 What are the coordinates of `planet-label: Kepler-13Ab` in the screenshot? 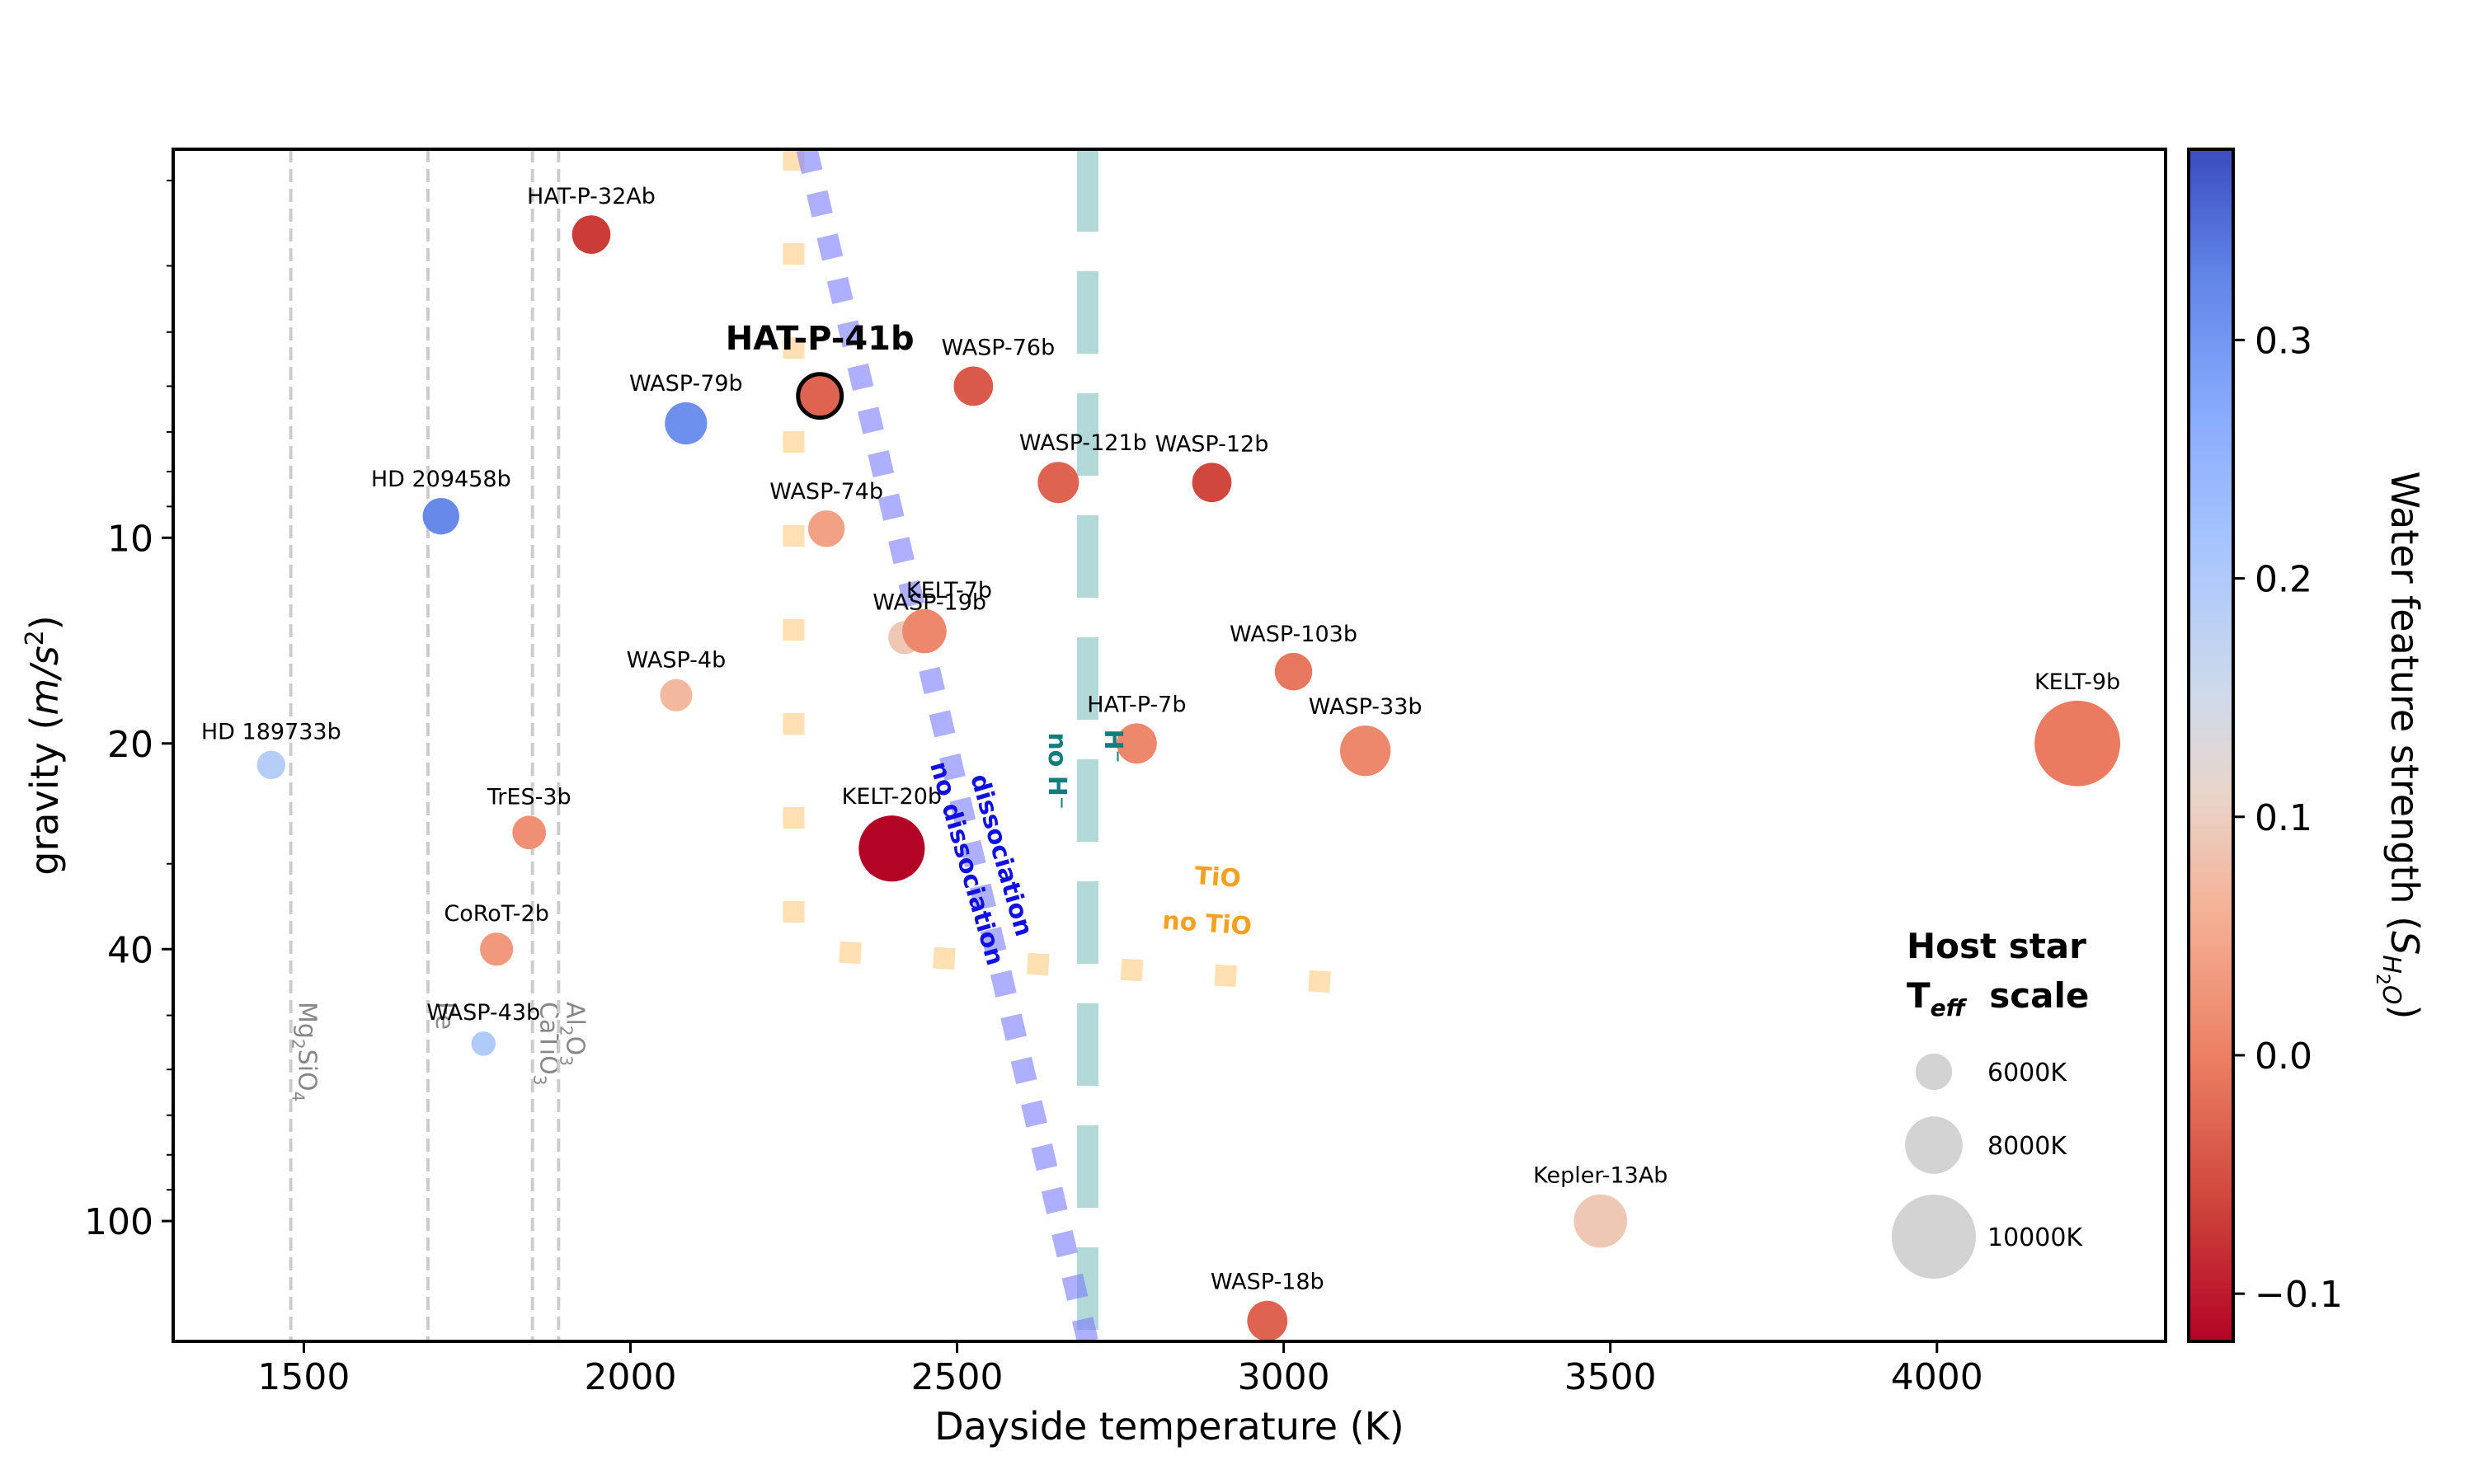 It's located at (1600, 1176).